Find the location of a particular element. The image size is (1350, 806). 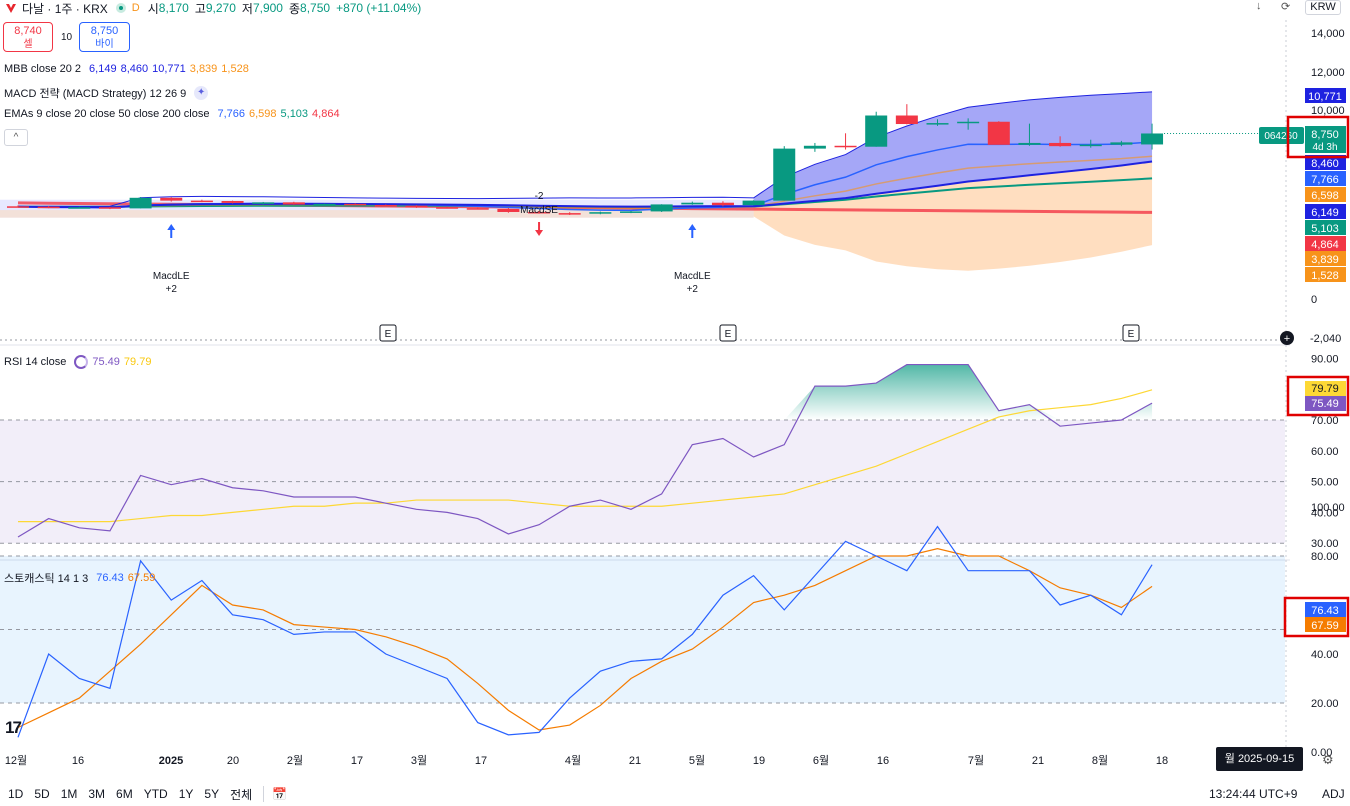

legend-mbb-value: 3,839 is located at coordinates (203, 69).